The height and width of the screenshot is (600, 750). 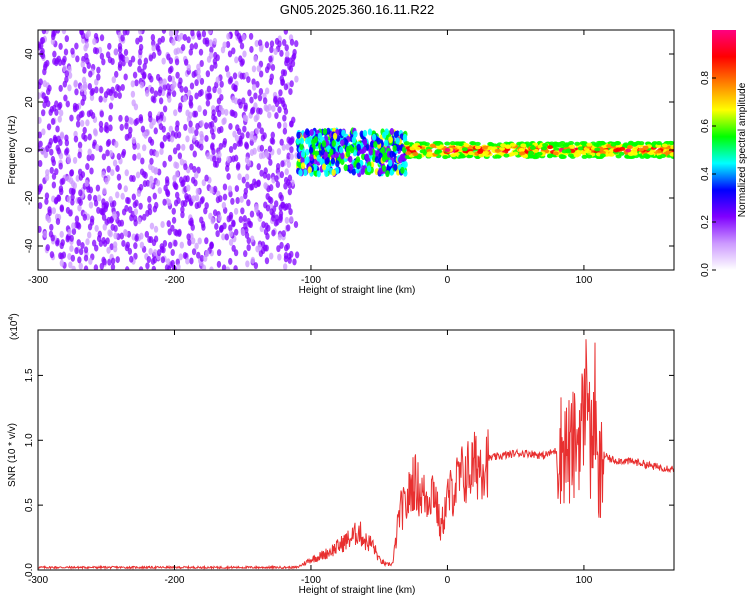 What do you see at coordinates (174, 280) in the screenshot?
I see `spectrogram-x-tick-label: -200` at bounding box center [174, 280].